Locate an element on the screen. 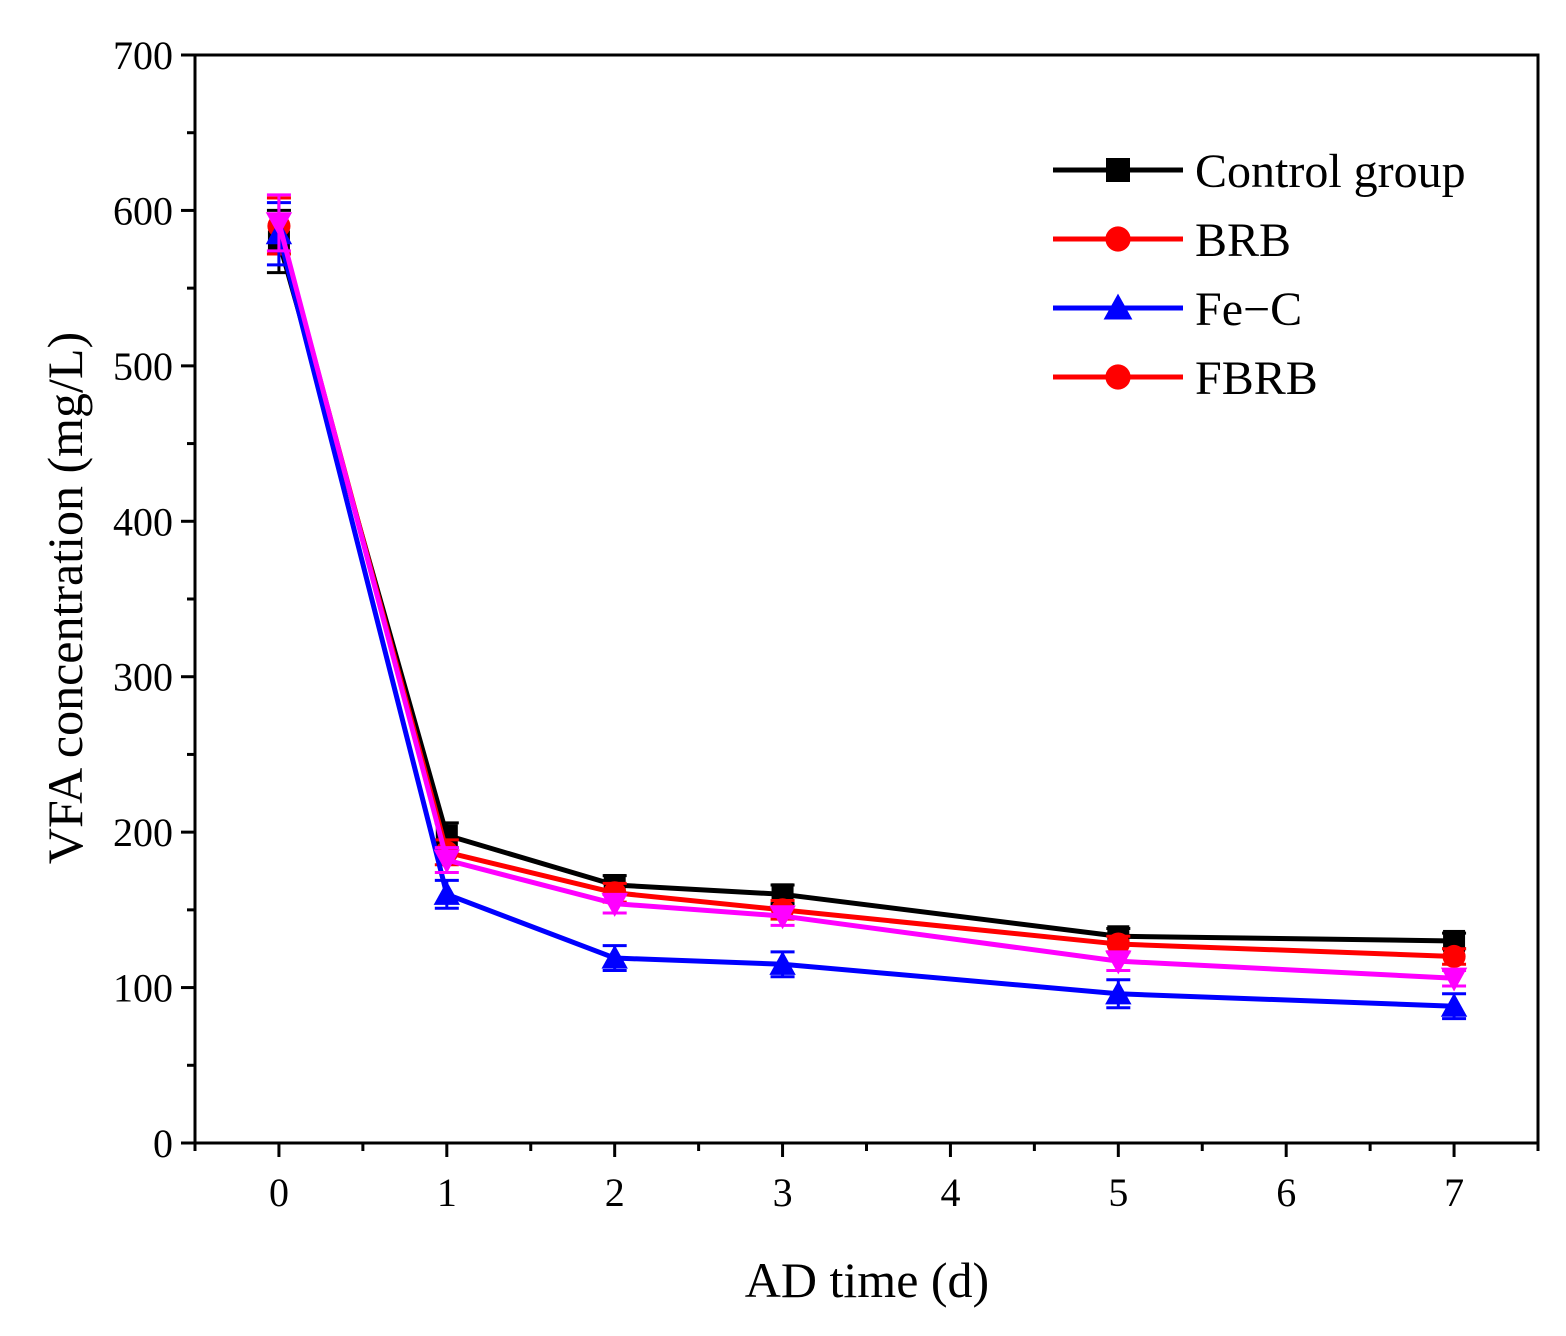 This screenshot has height=1336, width=1566. x-tick-label: 6 is located at coordinates (1286, 1192).